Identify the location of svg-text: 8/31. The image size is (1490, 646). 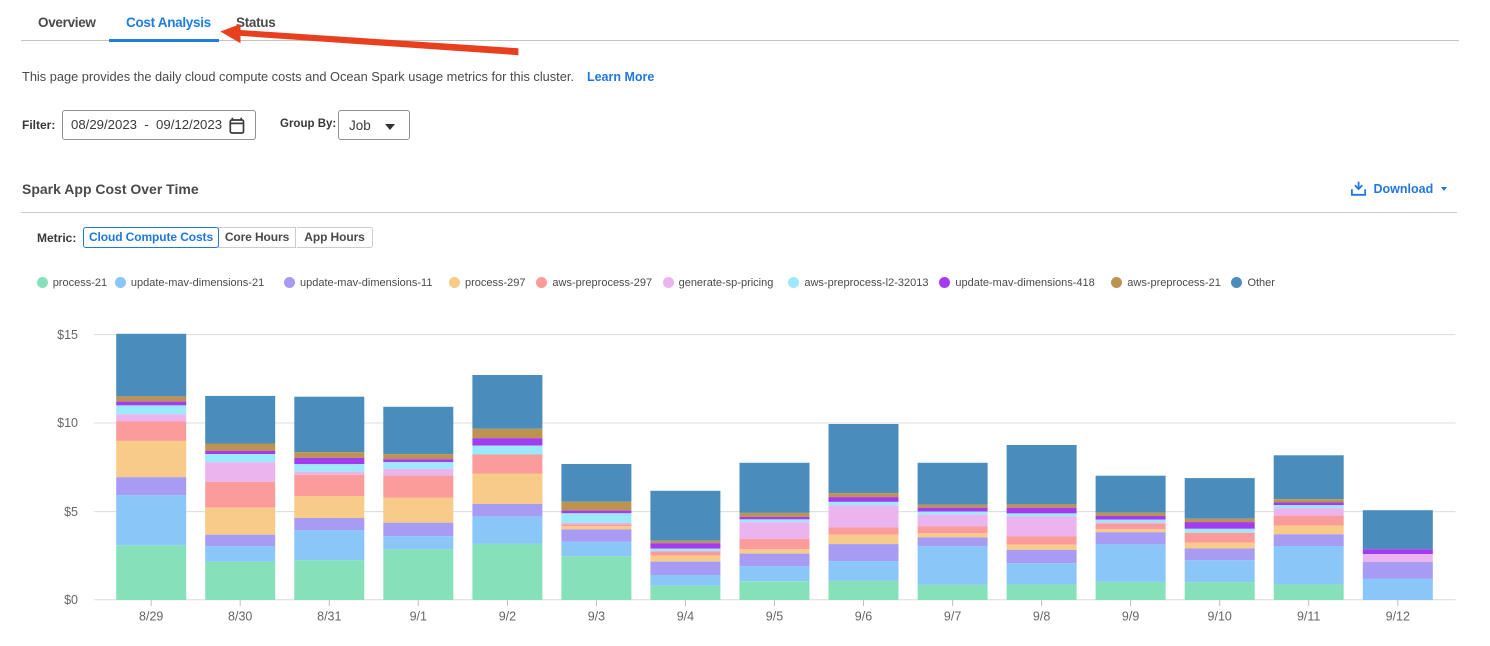
(329, 617).